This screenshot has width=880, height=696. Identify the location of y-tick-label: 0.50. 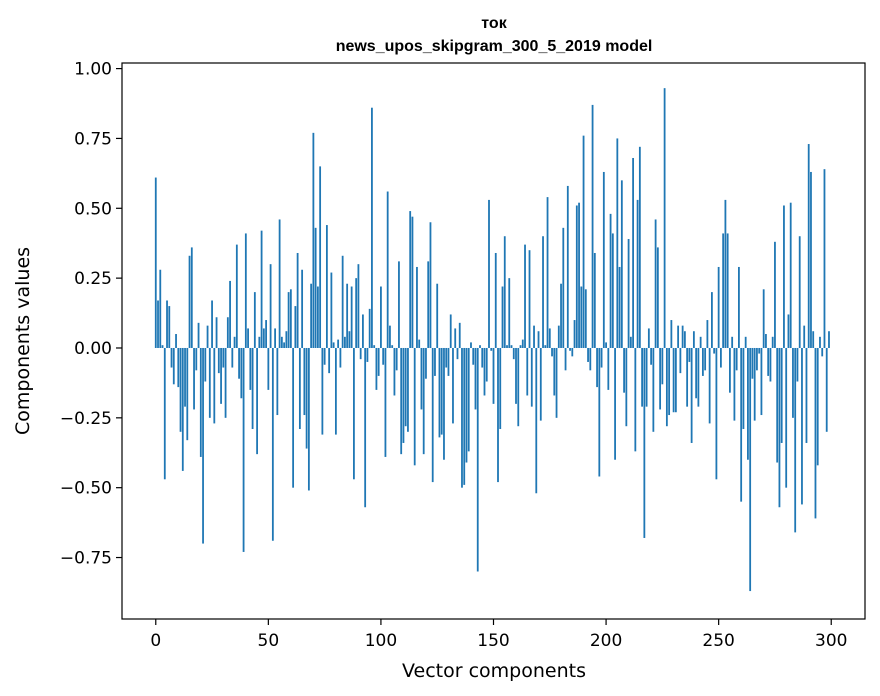
(93, 209).